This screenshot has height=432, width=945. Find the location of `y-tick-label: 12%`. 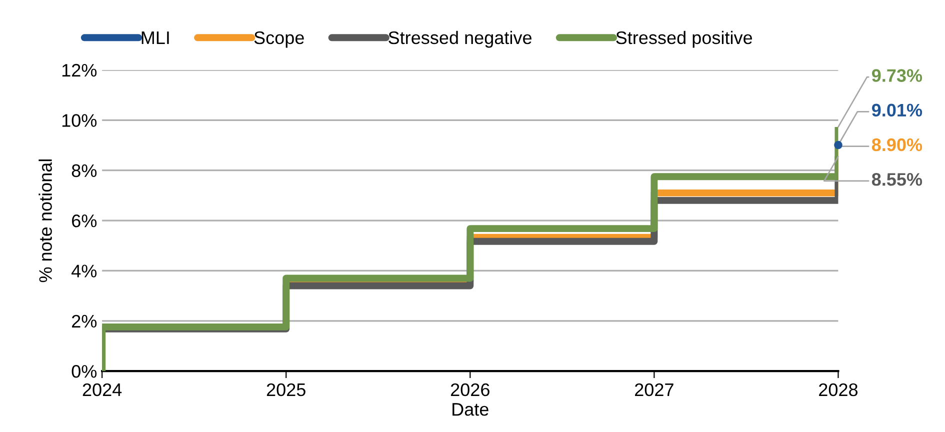

y-tick-label: 12% is located at coordinates (79, 70).